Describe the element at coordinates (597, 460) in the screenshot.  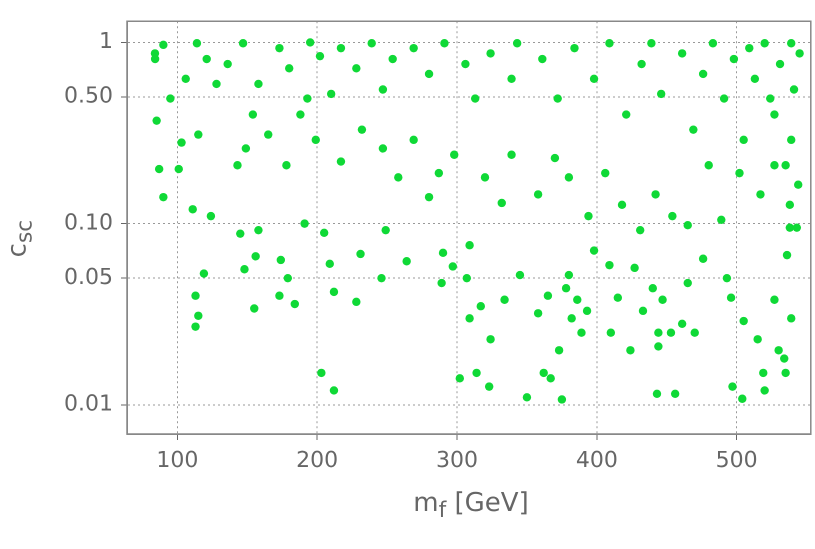
I see `x-tick-label: 400` at that location.